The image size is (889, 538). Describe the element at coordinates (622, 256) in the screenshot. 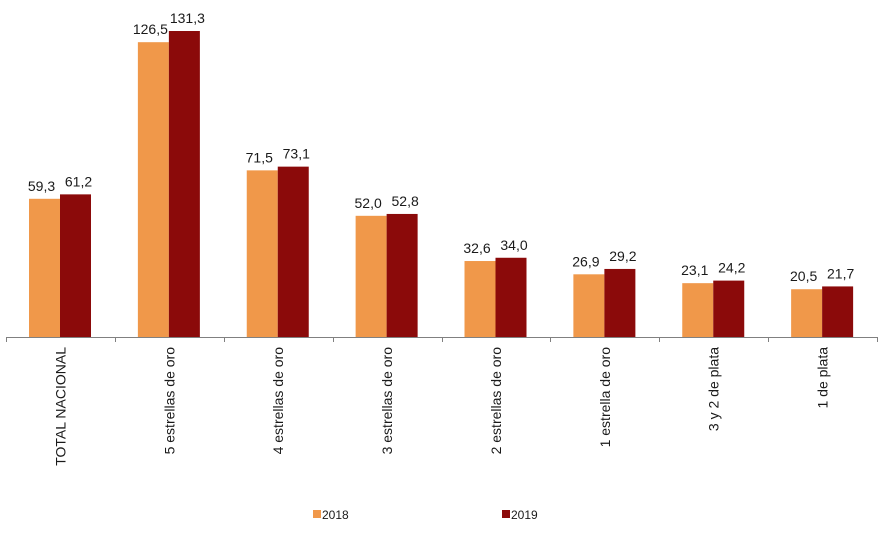

I see `data-label: 29,2` at that location.